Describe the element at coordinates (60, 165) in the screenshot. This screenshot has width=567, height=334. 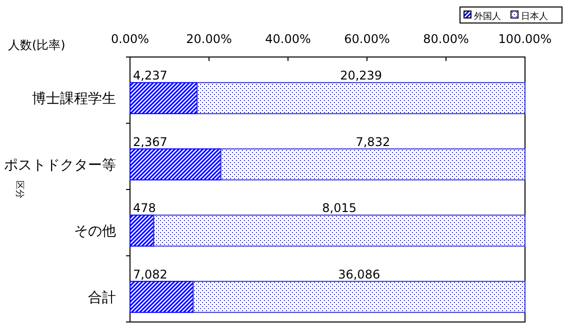
I see `y-tick-label: ポストドクター等` at that location.